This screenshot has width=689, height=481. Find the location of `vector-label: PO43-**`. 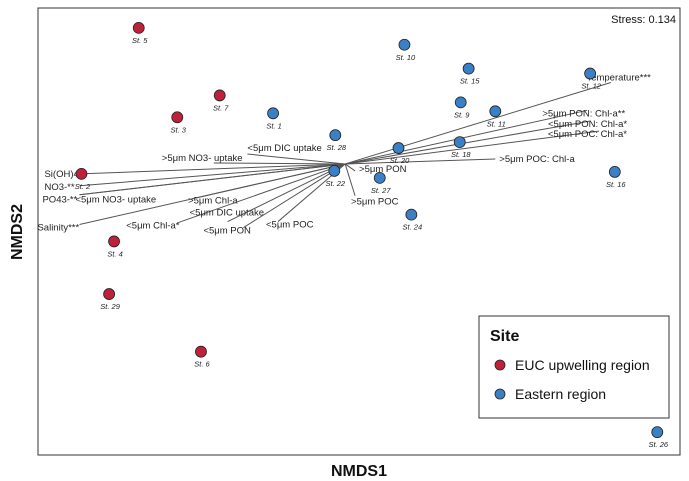

vector-label: PO43-** is located at coordinates (59, 200).